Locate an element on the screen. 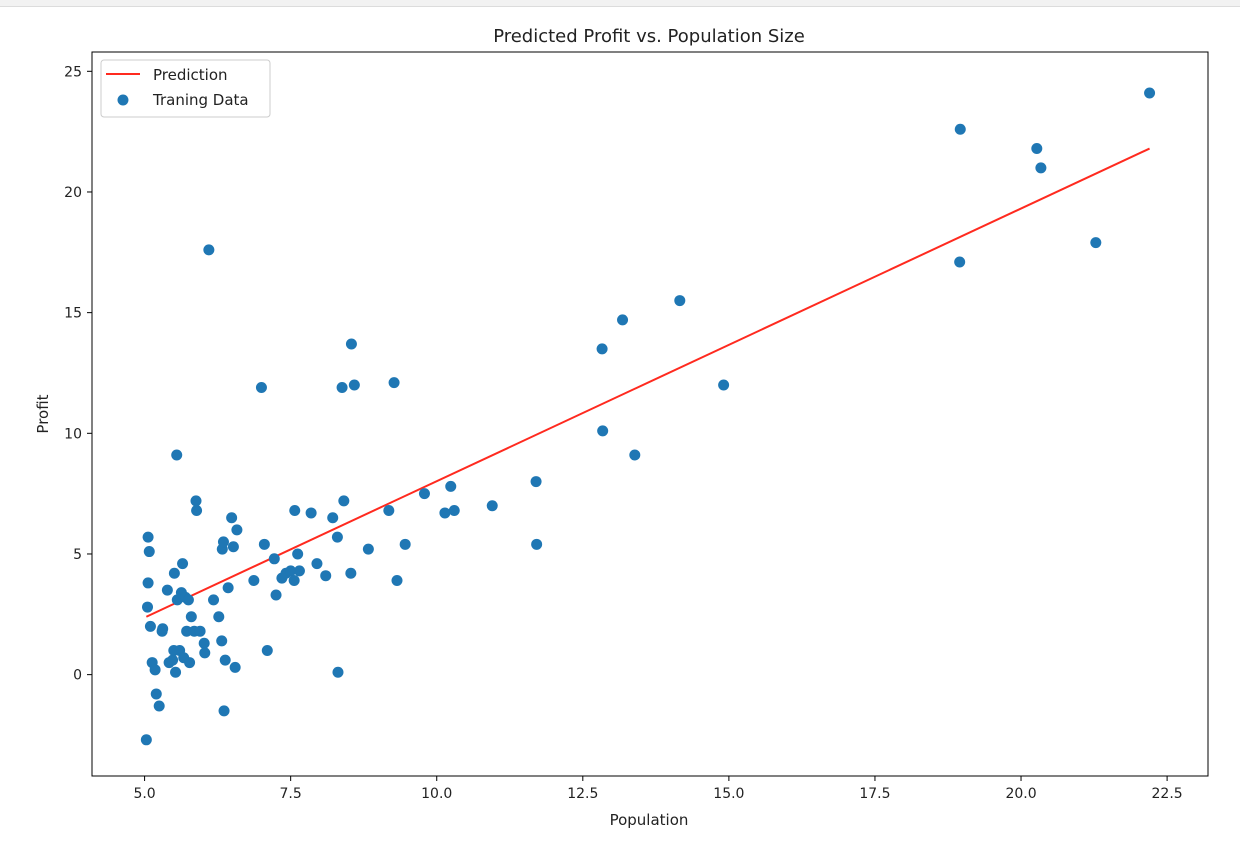 This screenshot has height=843, width=1240. y-tick-label: 20 is located at coordinates (73, 193).